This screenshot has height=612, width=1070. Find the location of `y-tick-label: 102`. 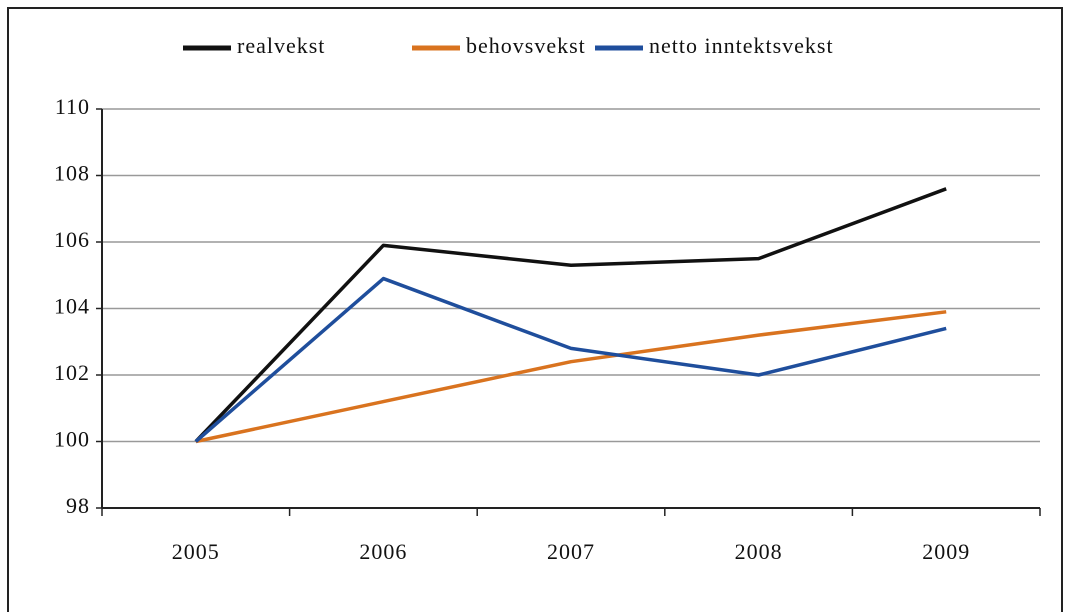

y-tick-label: 102 is located at coordinates (72, 372).